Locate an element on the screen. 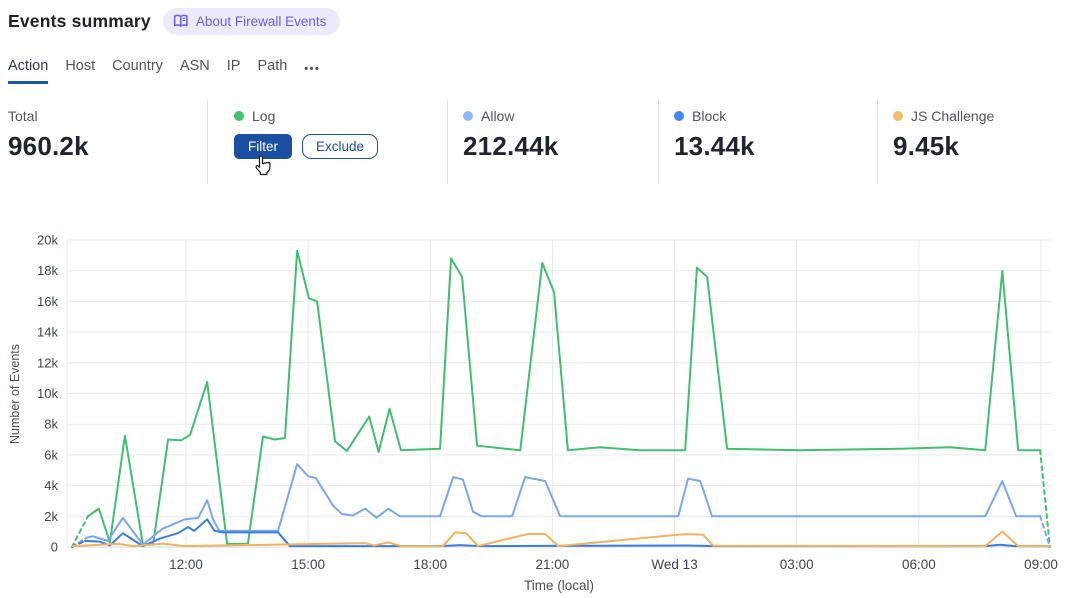  svg-text: 12k is located at coordinates (47, 362).